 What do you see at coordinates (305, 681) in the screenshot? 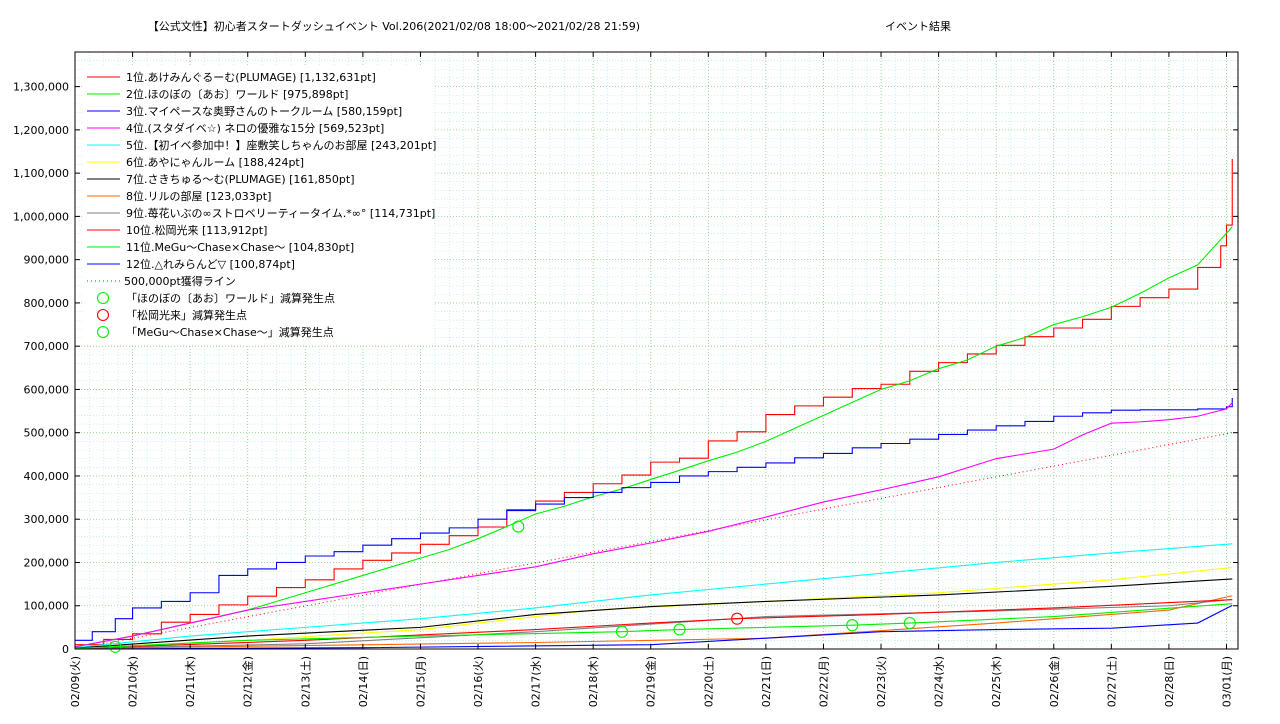
I see `x-tick-label: 02/13(土)` at bounding box center [305, 681].